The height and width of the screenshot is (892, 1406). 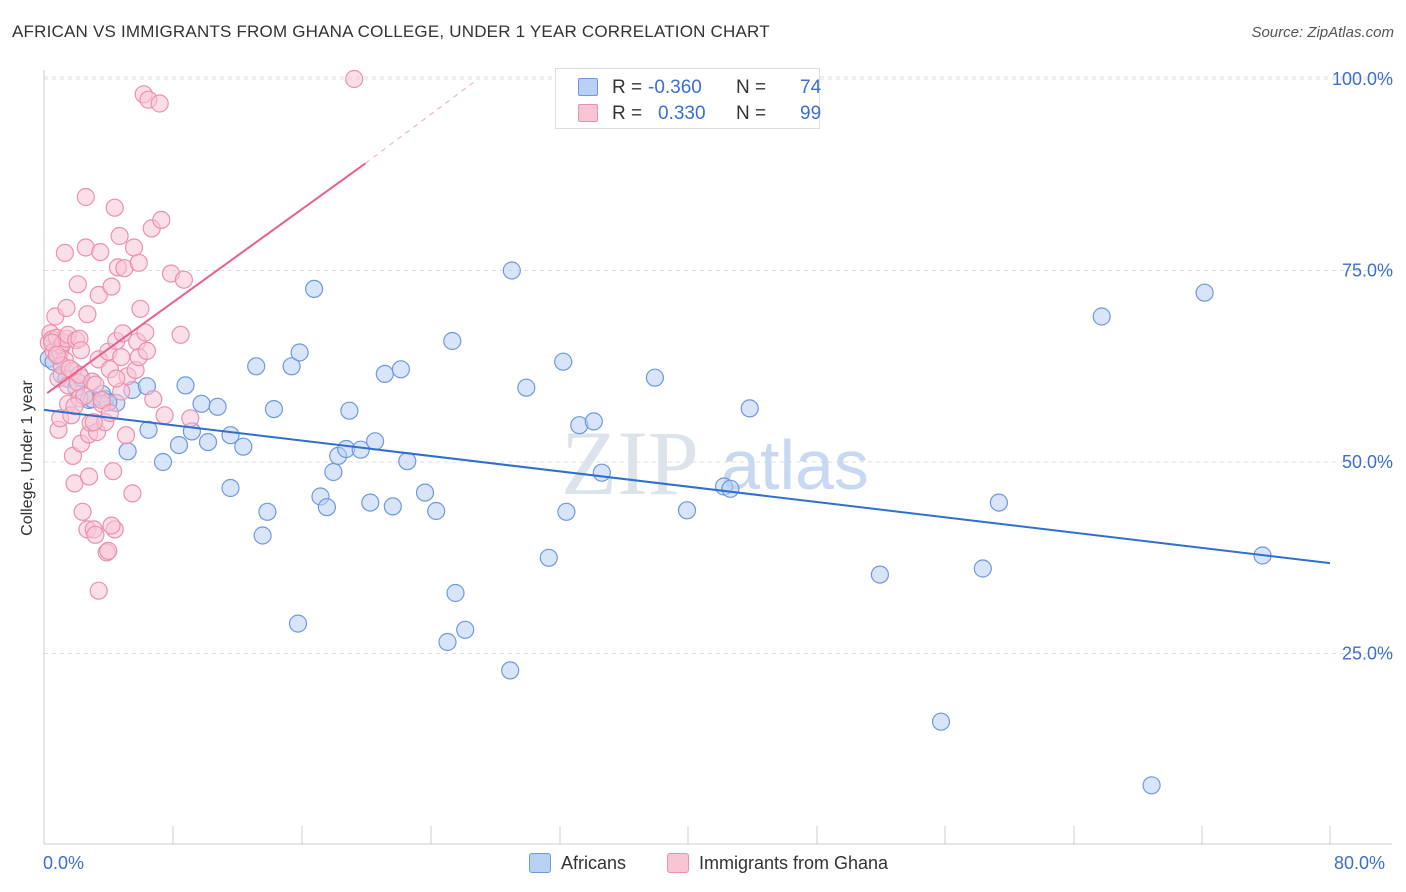 What do you see at coordinates (1322, 32) in the screenshot?
I see `source-label: Source: ZipAtlas.com` at bounding box center [1322, 32].